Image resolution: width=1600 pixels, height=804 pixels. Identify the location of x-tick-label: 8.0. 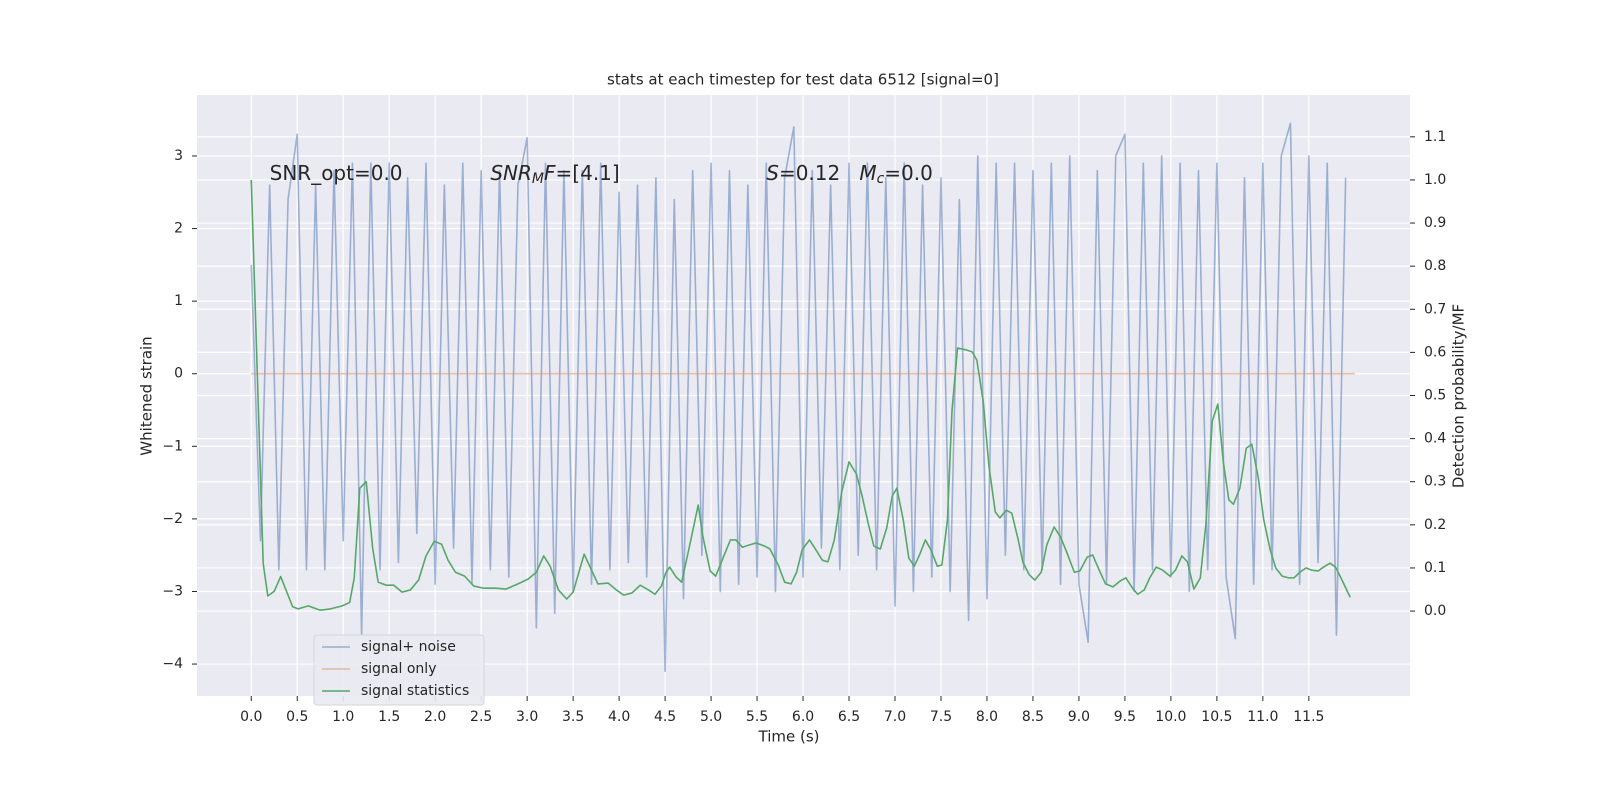
(987, 717).